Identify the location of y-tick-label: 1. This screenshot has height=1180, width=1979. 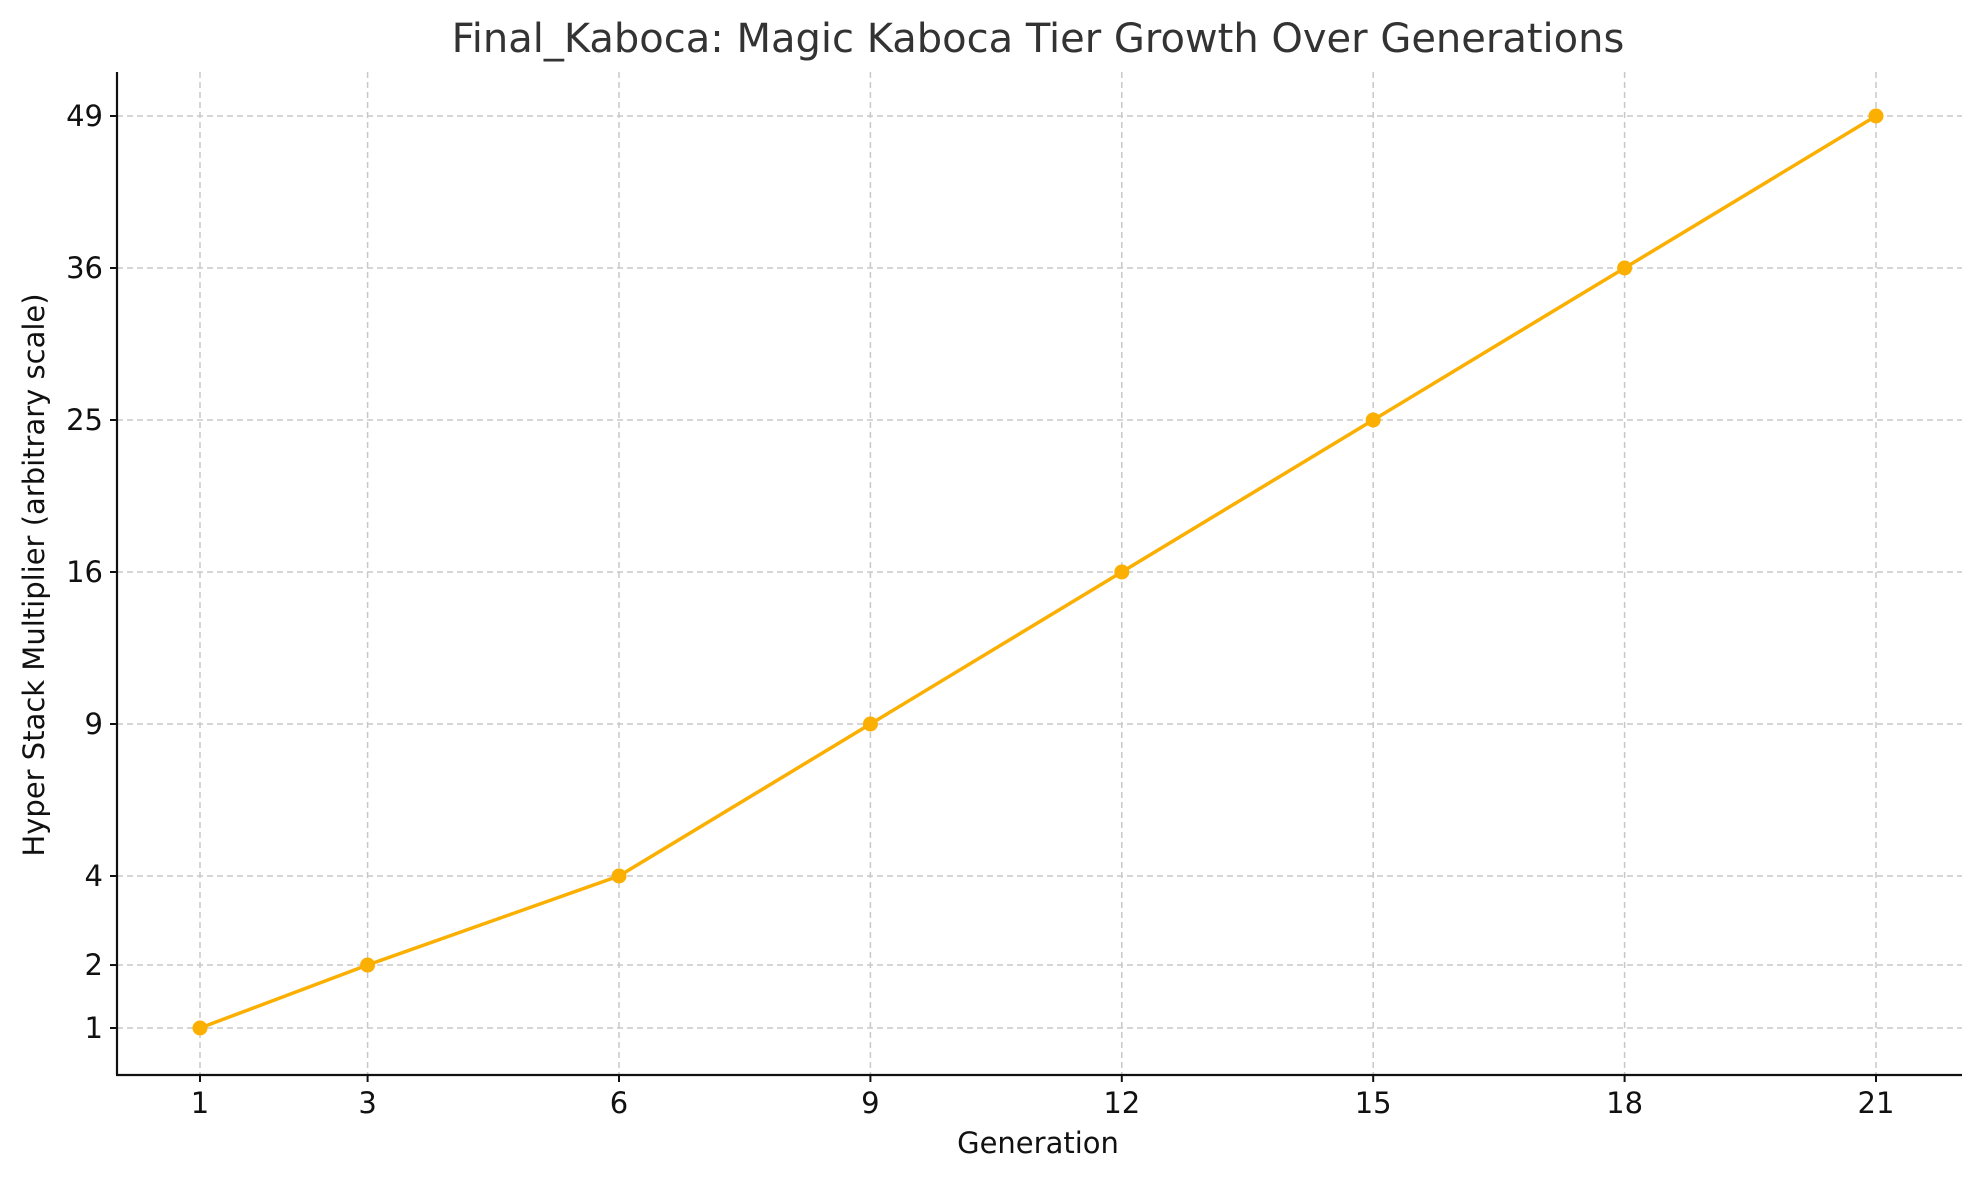
(94, 1028).